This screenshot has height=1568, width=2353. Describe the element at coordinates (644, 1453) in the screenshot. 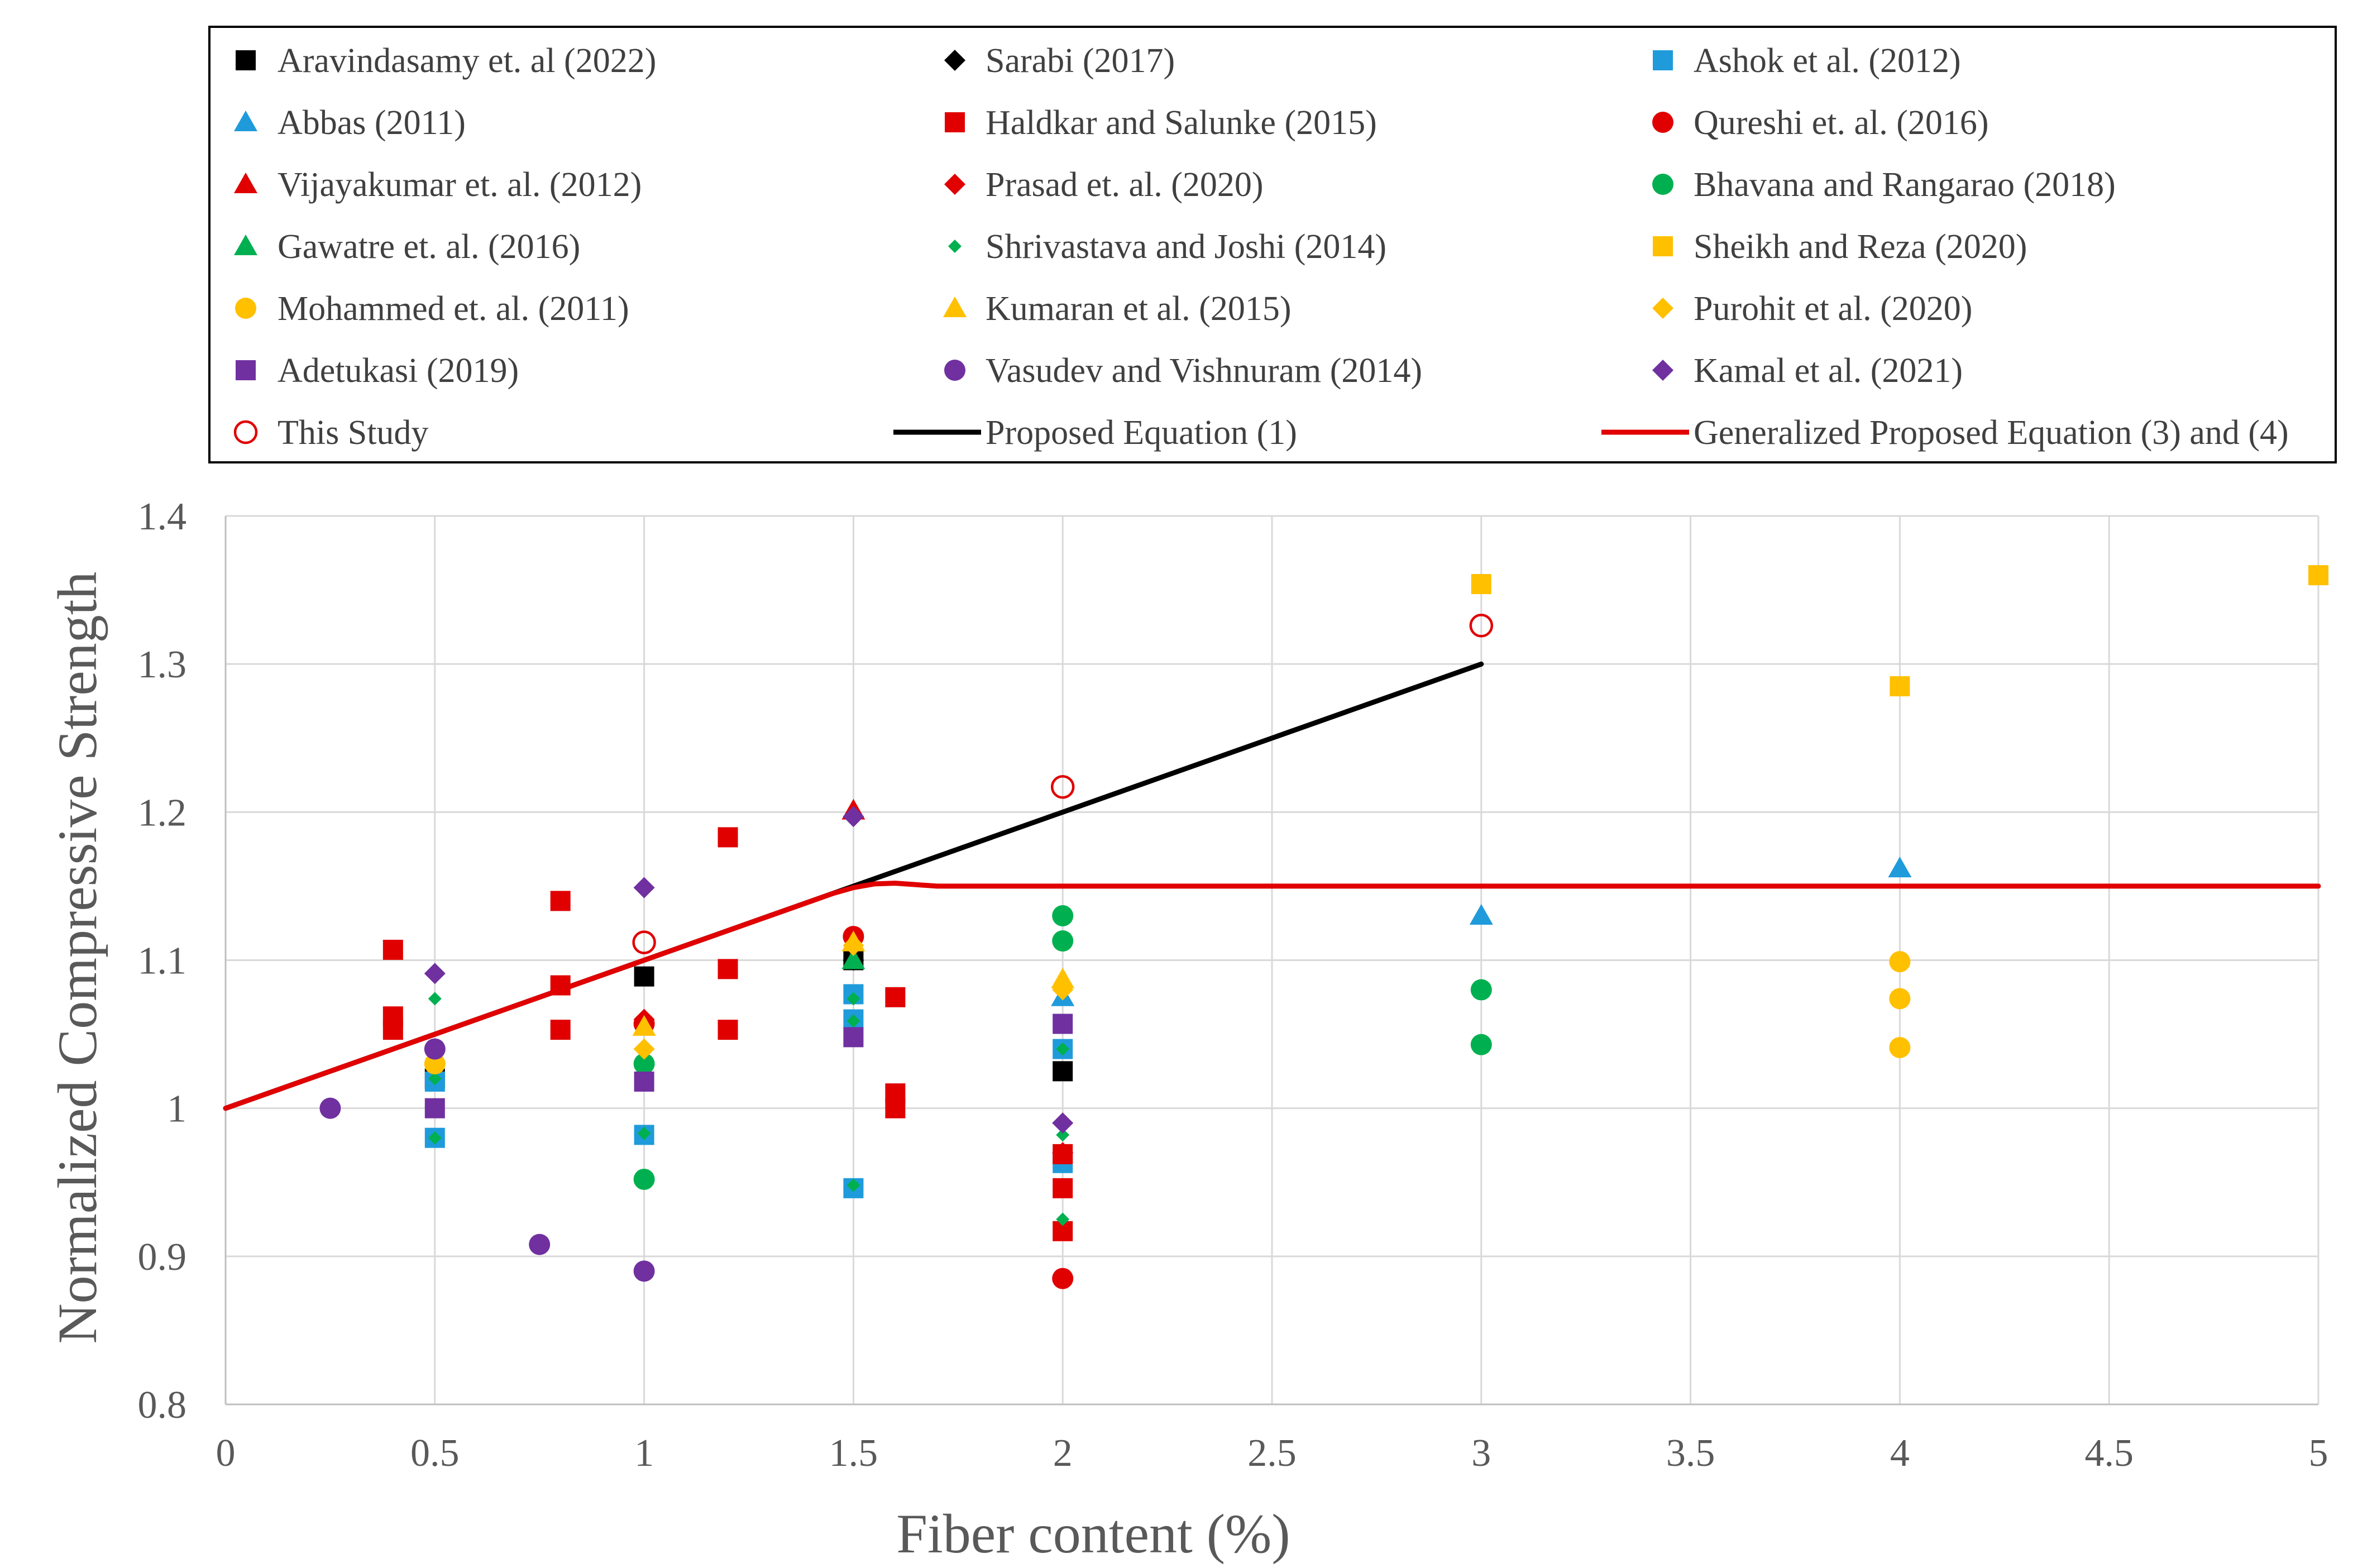

I see `x-tick-label: 1` at that location.